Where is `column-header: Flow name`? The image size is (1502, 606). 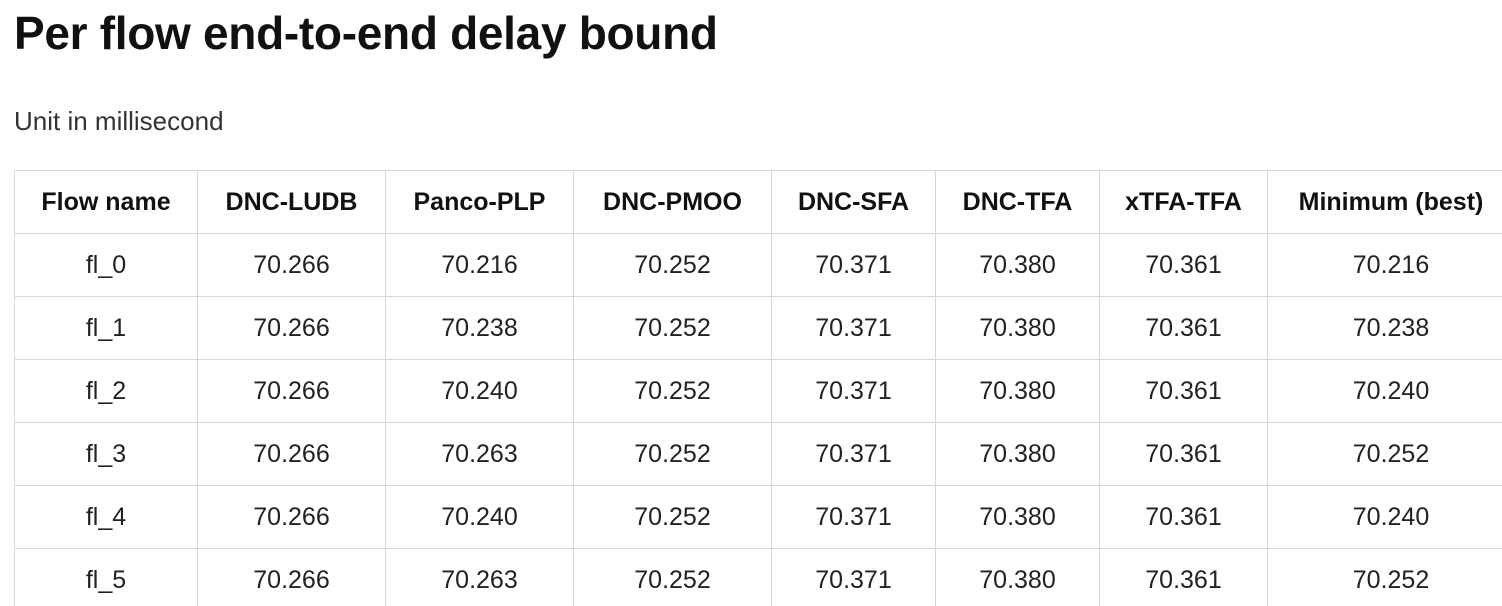
column-header: Flow name is located at coordinates (106, 202).